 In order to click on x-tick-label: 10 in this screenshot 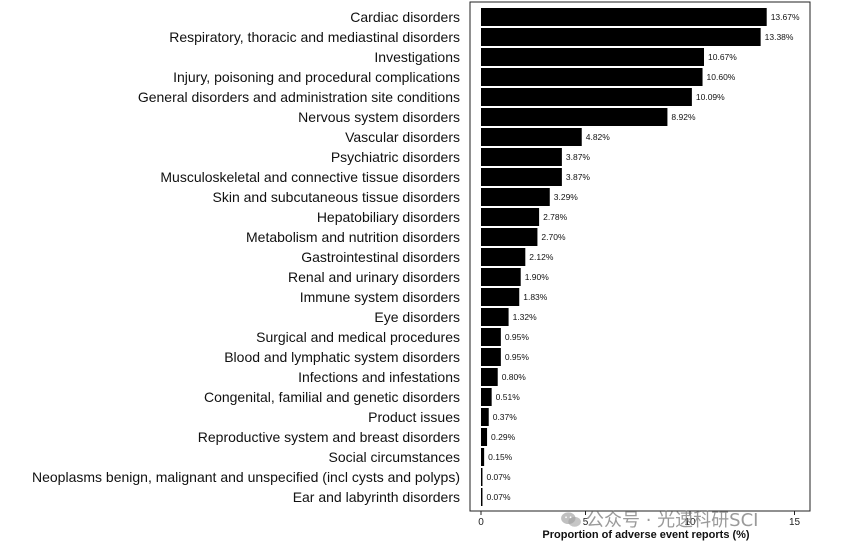, I will do `click(690, 522)`.